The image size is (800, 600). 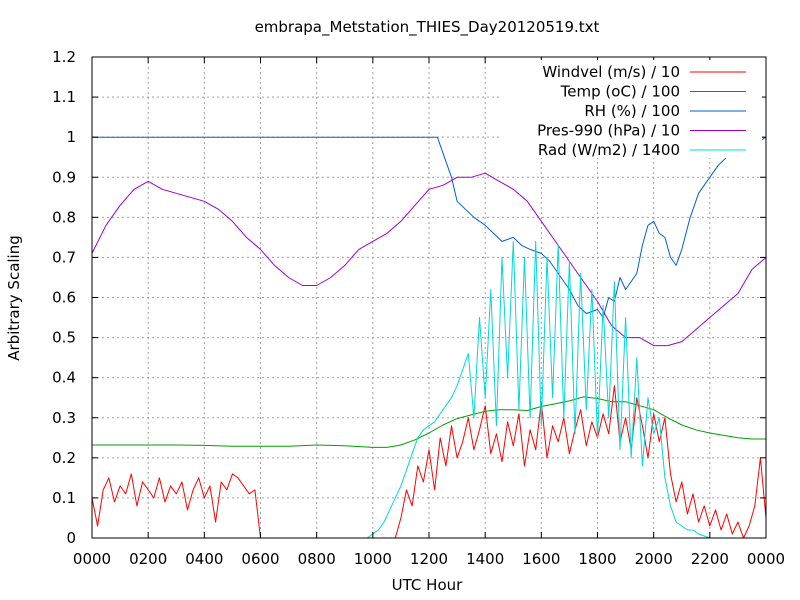 I want to click on y-tick-label: 0.1, so click(x=64, y=498).